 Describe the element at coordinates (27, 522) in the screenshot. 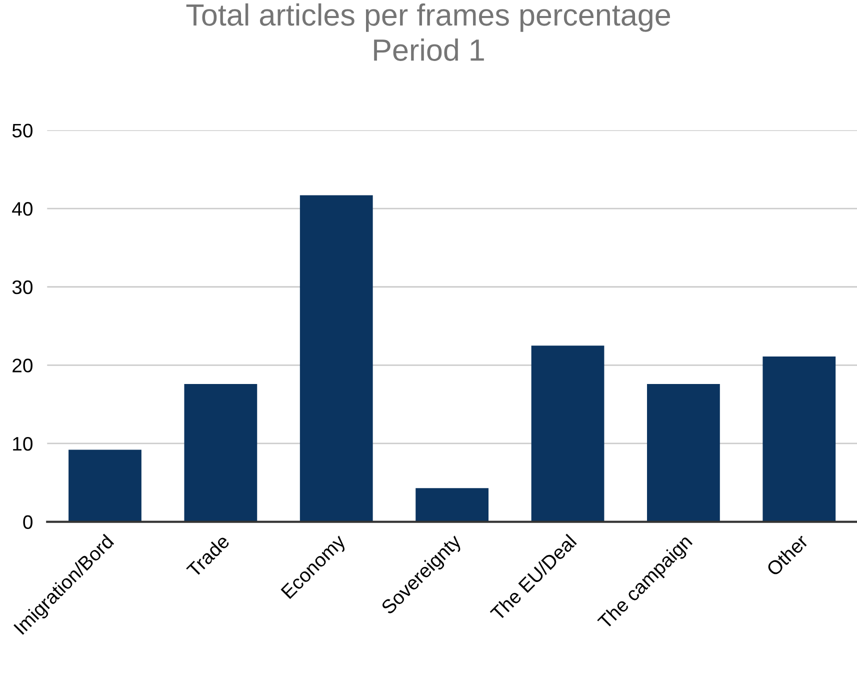

I see `y-tick-label: 0` at that location.